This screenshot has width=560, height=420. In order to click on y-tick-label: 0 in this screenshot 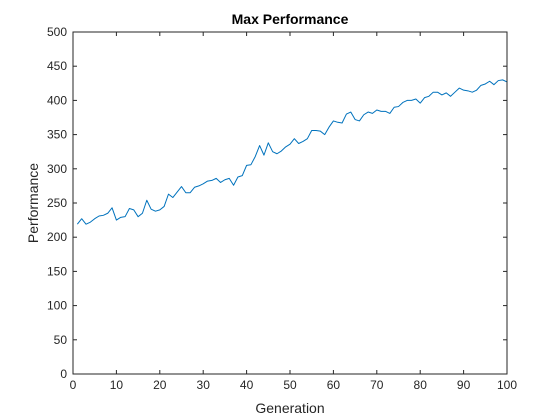, I will do `click(63, 374)`.